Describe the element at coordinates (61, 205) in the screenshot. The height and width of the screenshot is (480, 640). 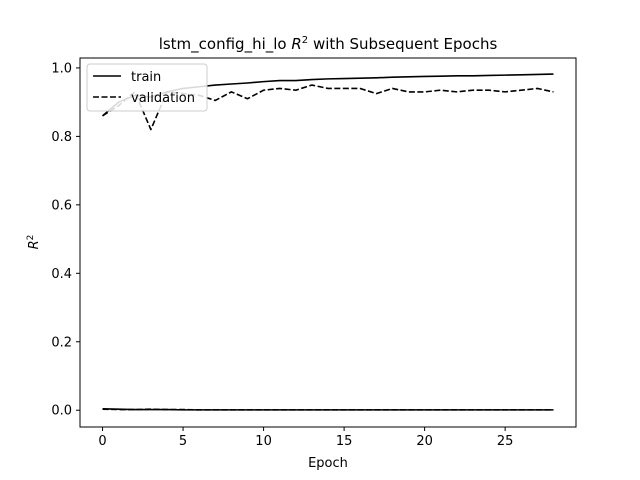
I see `y-tick-label: 0.6` at that location.